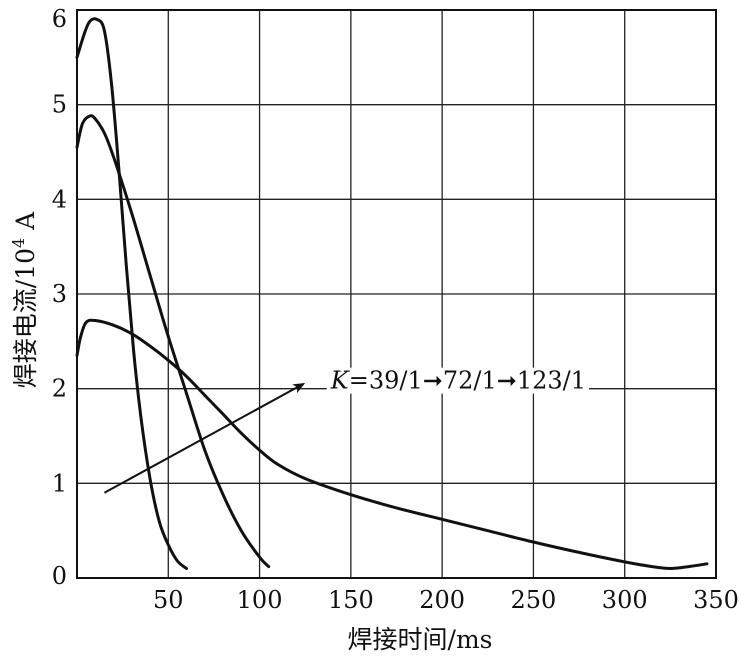 The image size is (741, 657). Describe the element at coordinates (625, 600) in the screenshot. I see `x-tick-label: 300` at that location.